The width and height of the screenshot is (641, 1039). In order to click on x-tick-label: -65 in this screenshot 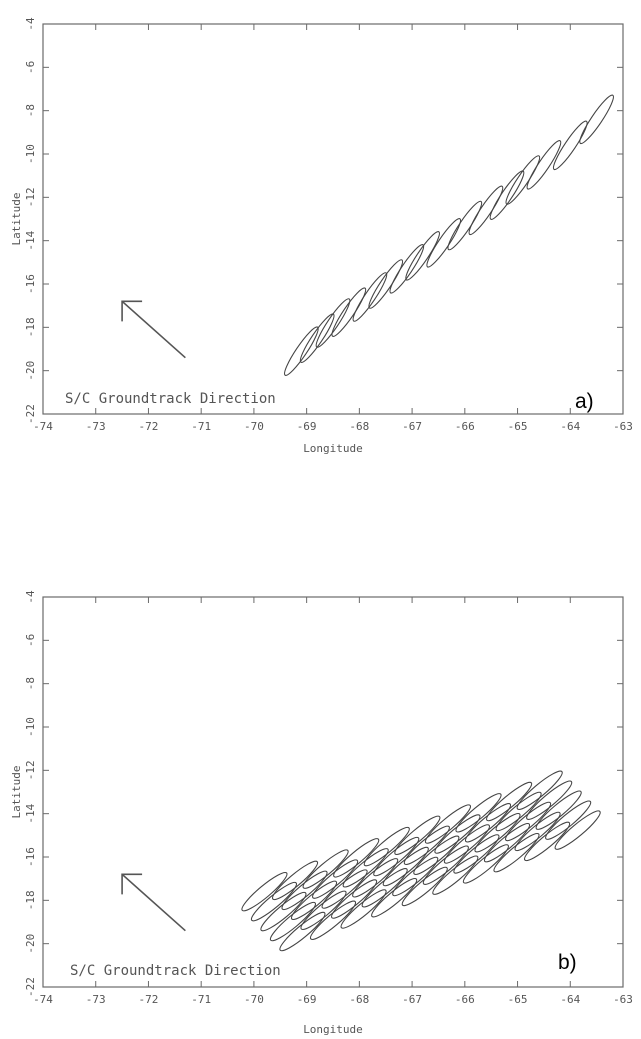, I will do `click(518, 426)`.